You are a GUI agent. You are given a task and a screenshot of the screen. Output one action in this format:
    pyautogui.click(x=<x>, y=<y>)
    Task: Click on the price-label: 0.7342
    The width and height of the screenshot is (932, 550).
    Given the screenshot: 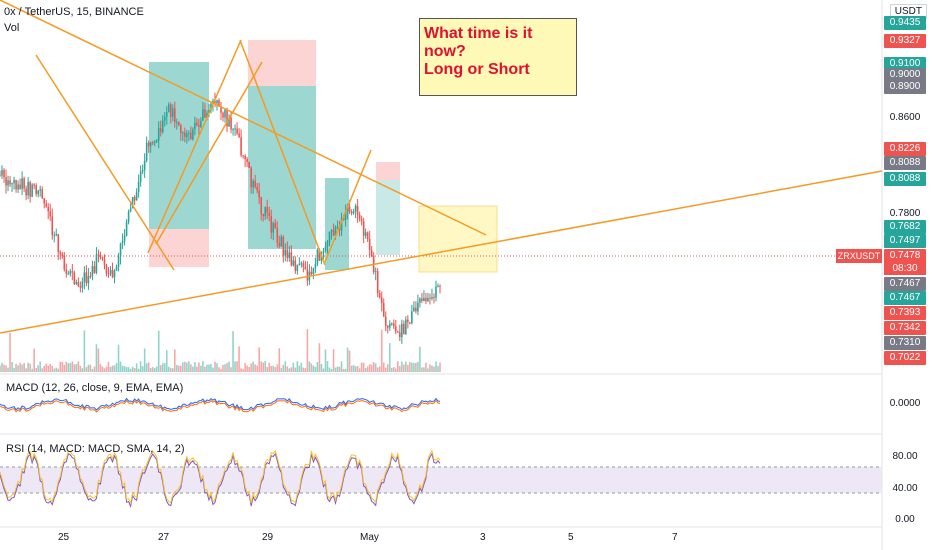 What is the action you would take?
    pyautogui.click(x=905, y=328)
    